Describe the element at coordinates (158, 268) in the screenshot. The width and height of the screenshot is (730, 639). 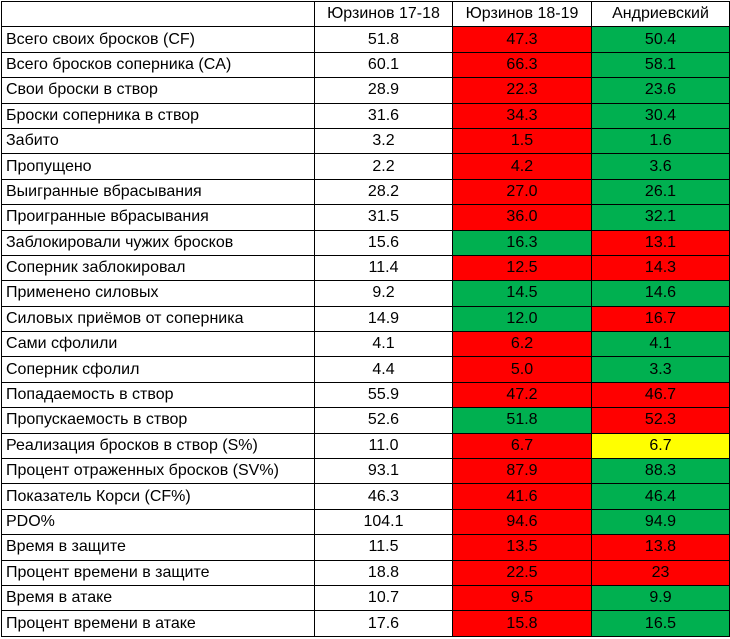
I see `row-label: Соперник заблокировал` at that location.